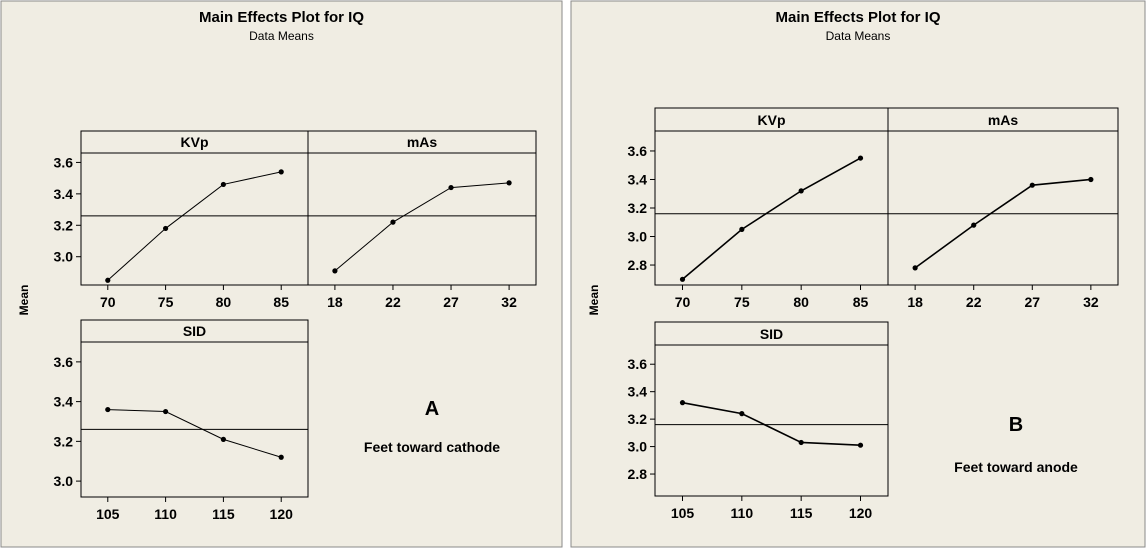 Image resolution: width=1146 pixels, height=553 pixels. I want to click on top-facet-frame, so click(886, 196).